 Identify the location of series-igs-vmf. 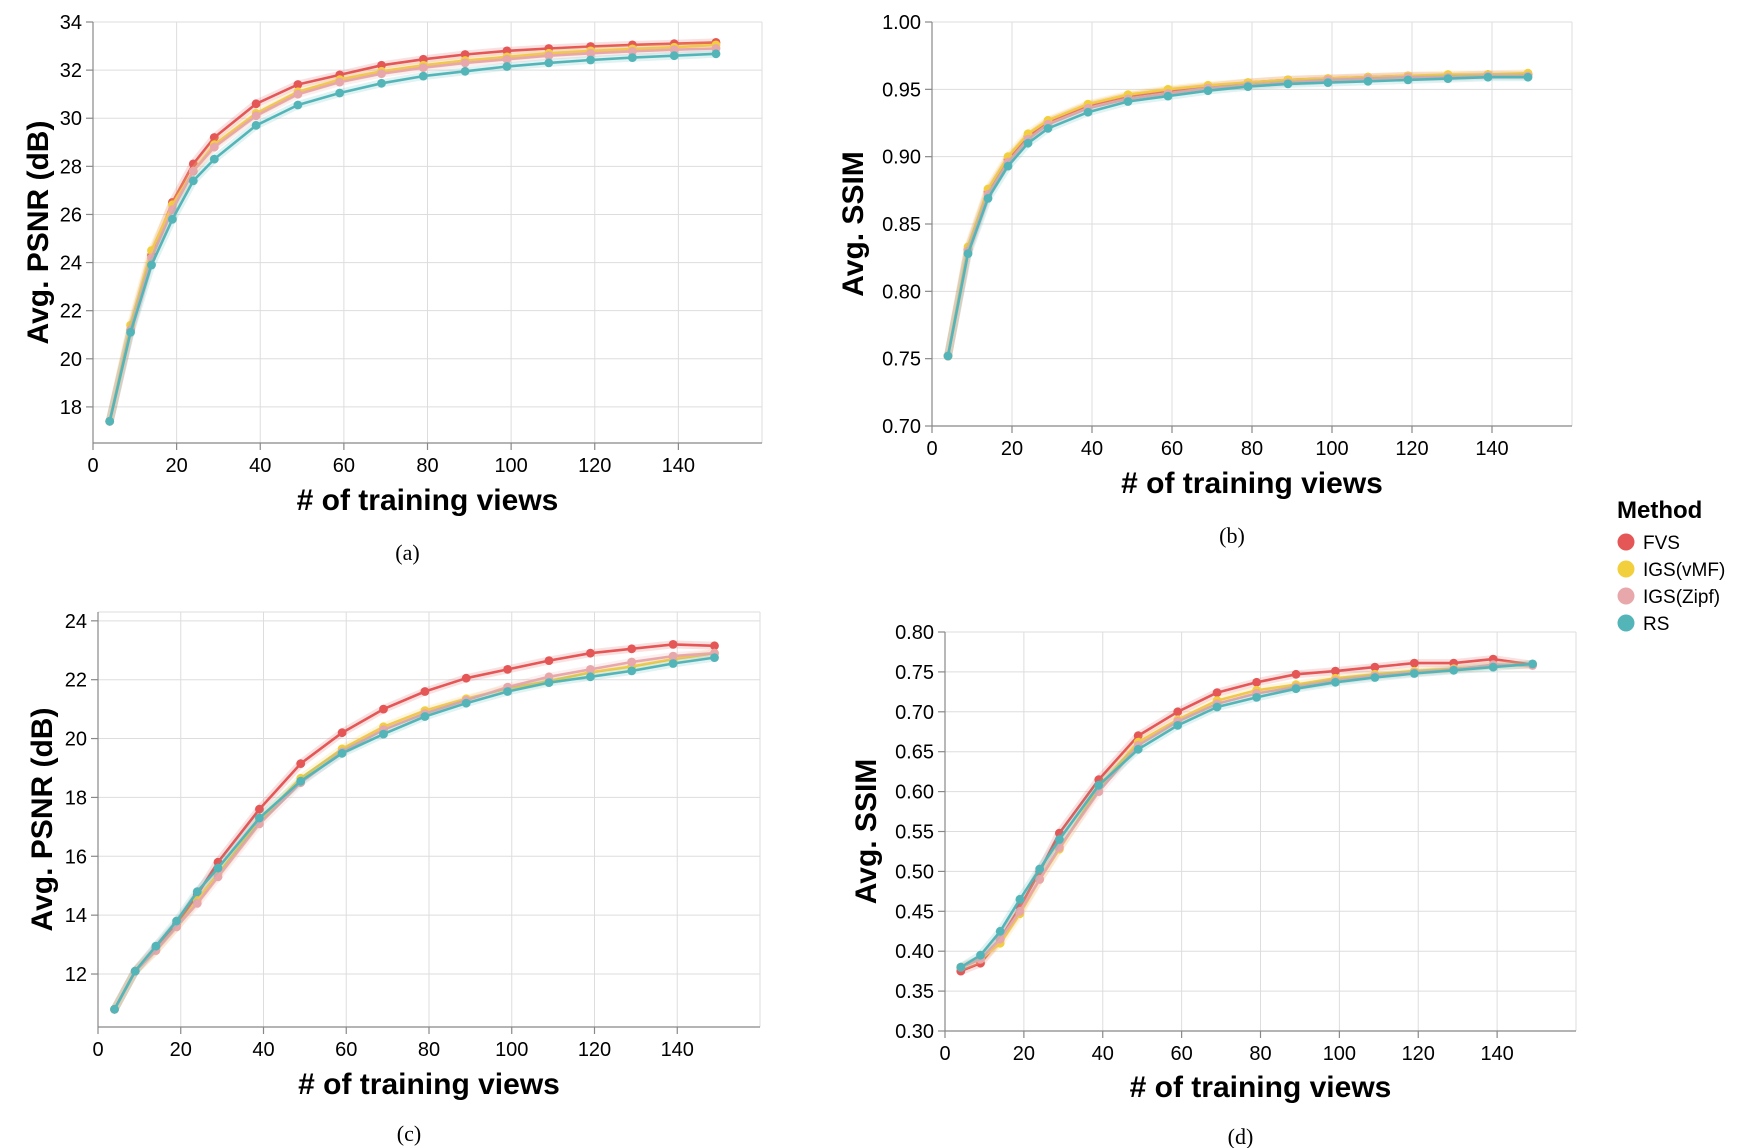
(414, 831).